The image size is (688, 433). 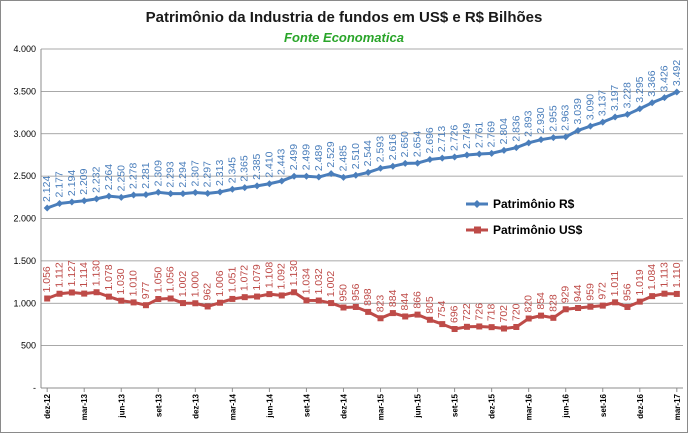 What do you see at coordinates (97, 179) in the screenshot?
I see `data-label: 2.232` at bounding box center [97, 179].